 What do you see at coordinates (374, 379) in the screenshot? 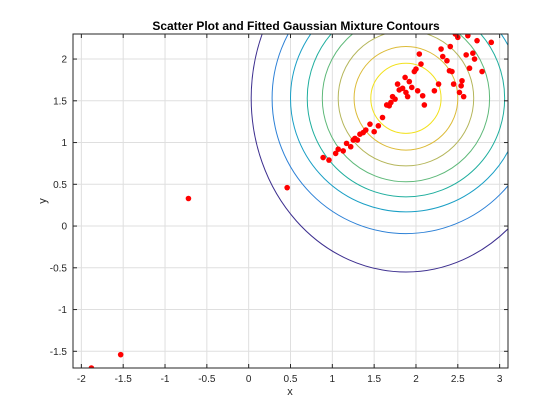
I see `x-tick-label: 1.5` at bounding box center [374, 379].